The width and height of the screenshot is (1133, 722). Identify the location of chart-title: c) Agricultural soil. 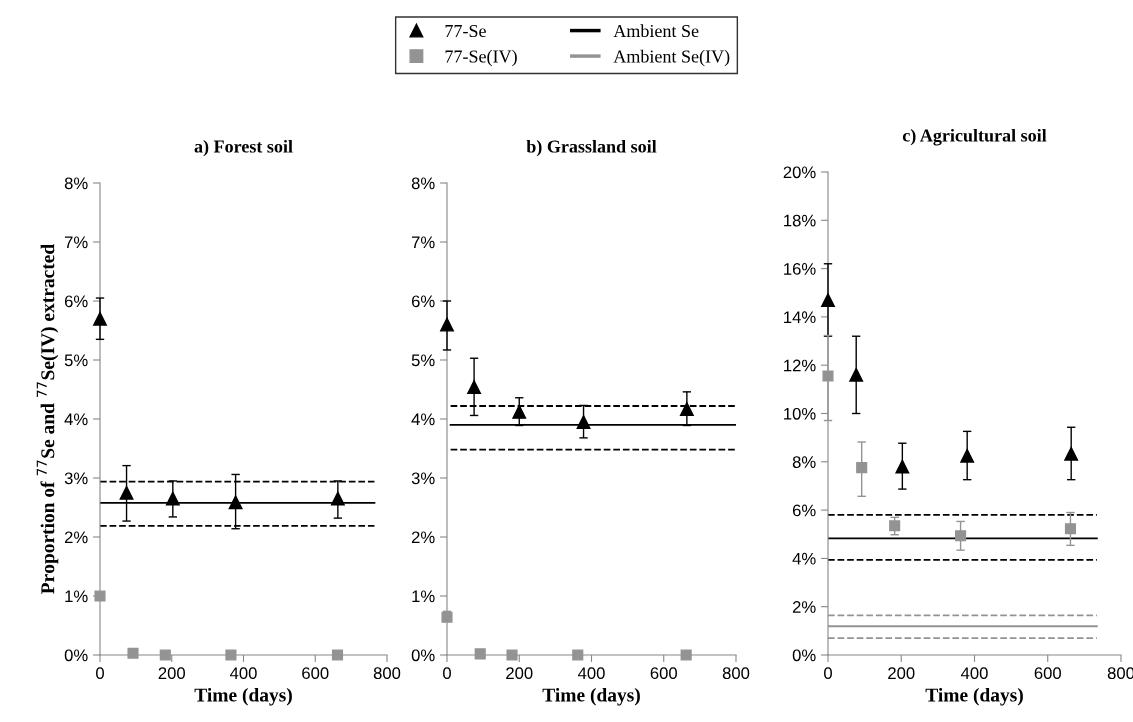
(974, 137).